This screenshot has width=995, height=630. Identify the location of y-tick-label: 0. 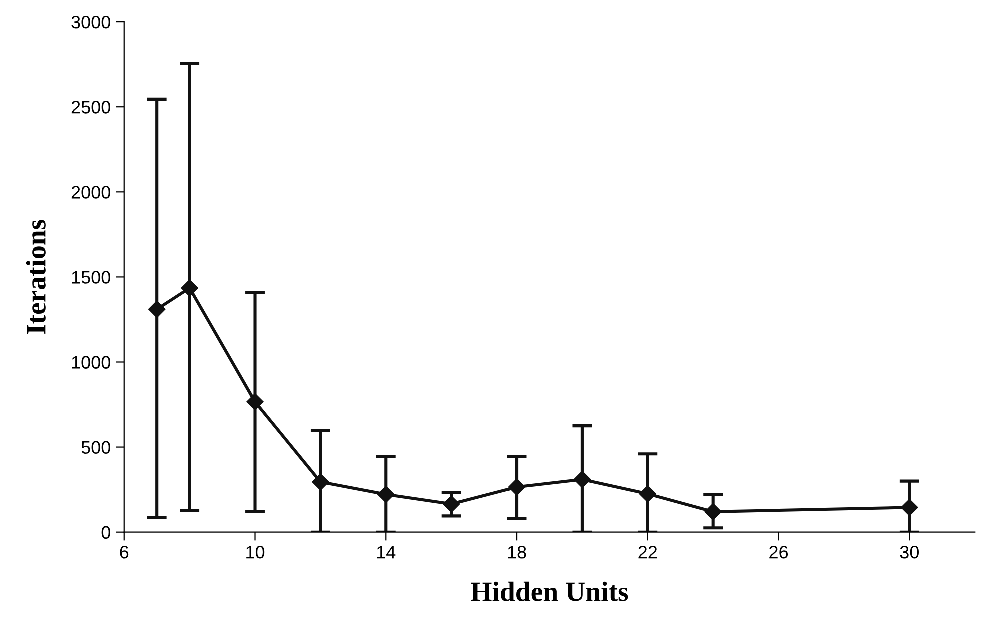
(106, 533).